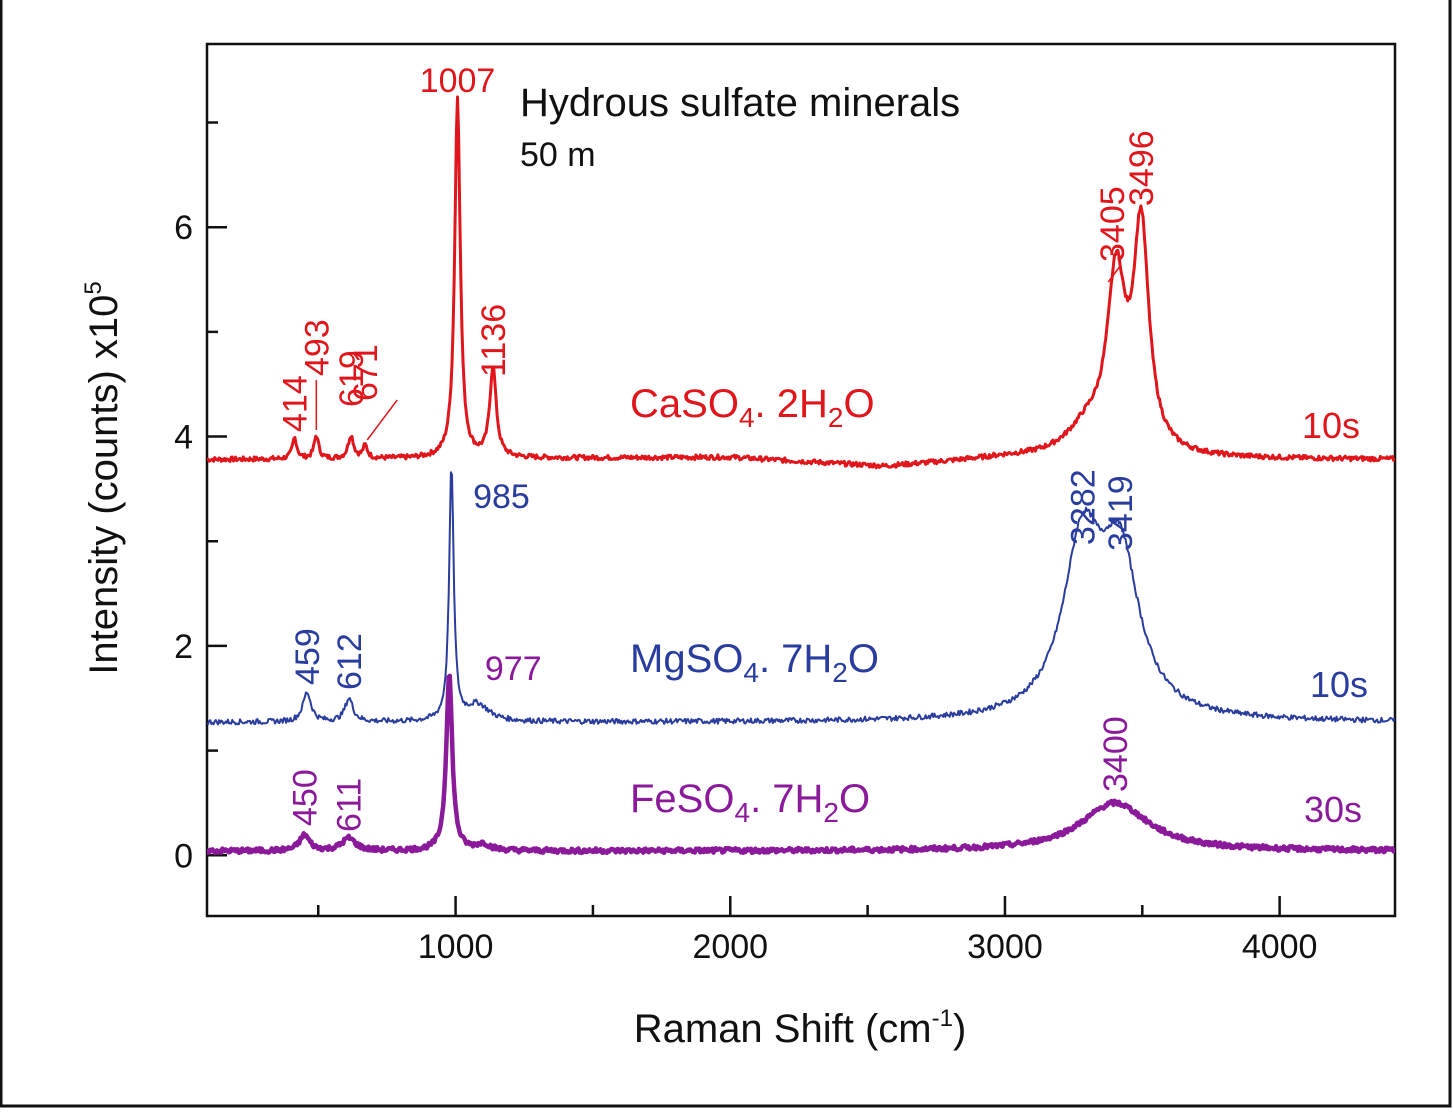 This screenshot has width=1453, height=1116. I want to click on x-tick-label: 4000, so click(1280, 947).